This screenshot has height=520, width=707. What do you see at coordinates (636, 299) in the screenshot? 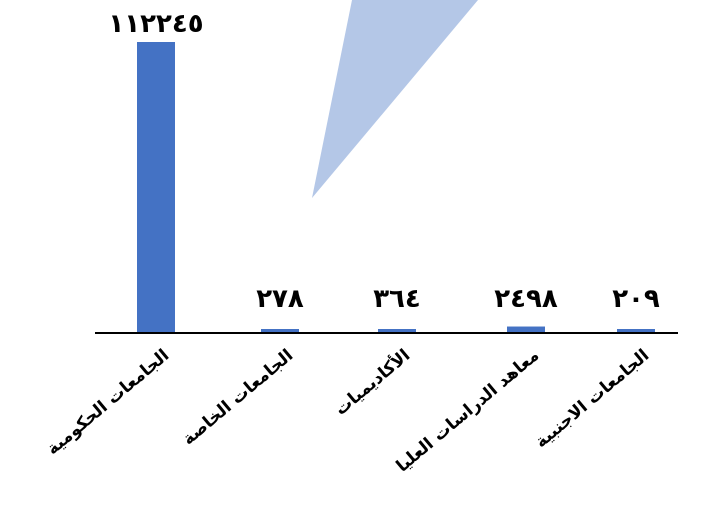
I see `data-label-4: ٢٠٩` at bounding box center [636, 299].